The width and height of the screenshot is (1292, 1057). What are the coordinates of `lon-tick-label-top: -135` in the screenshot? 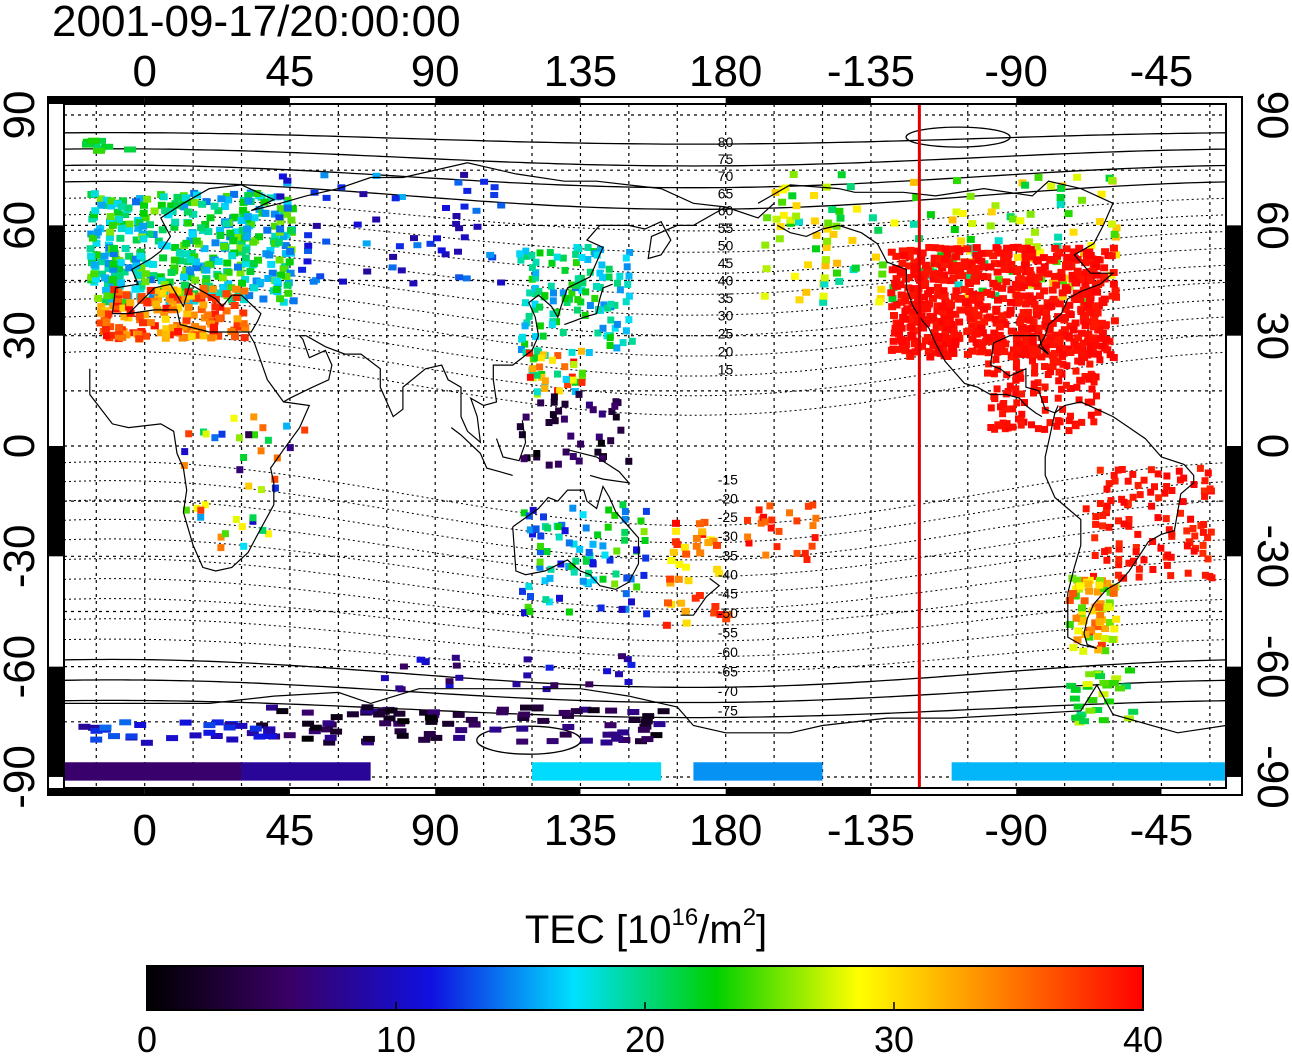 It's located at (871, 71).